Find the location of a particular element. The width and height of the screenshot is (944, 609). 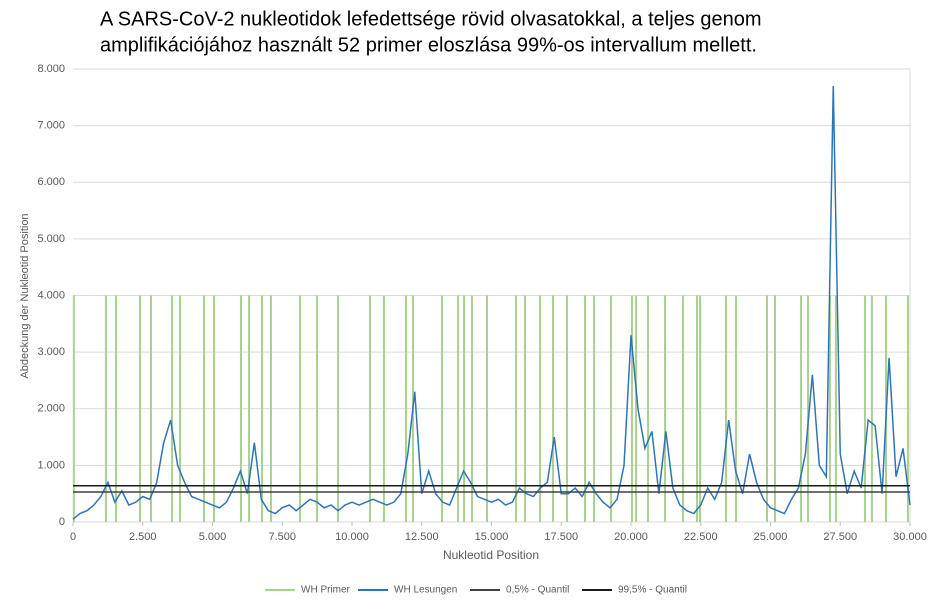

y-tick-label: 8.000 is located at coordinates (51, 69).